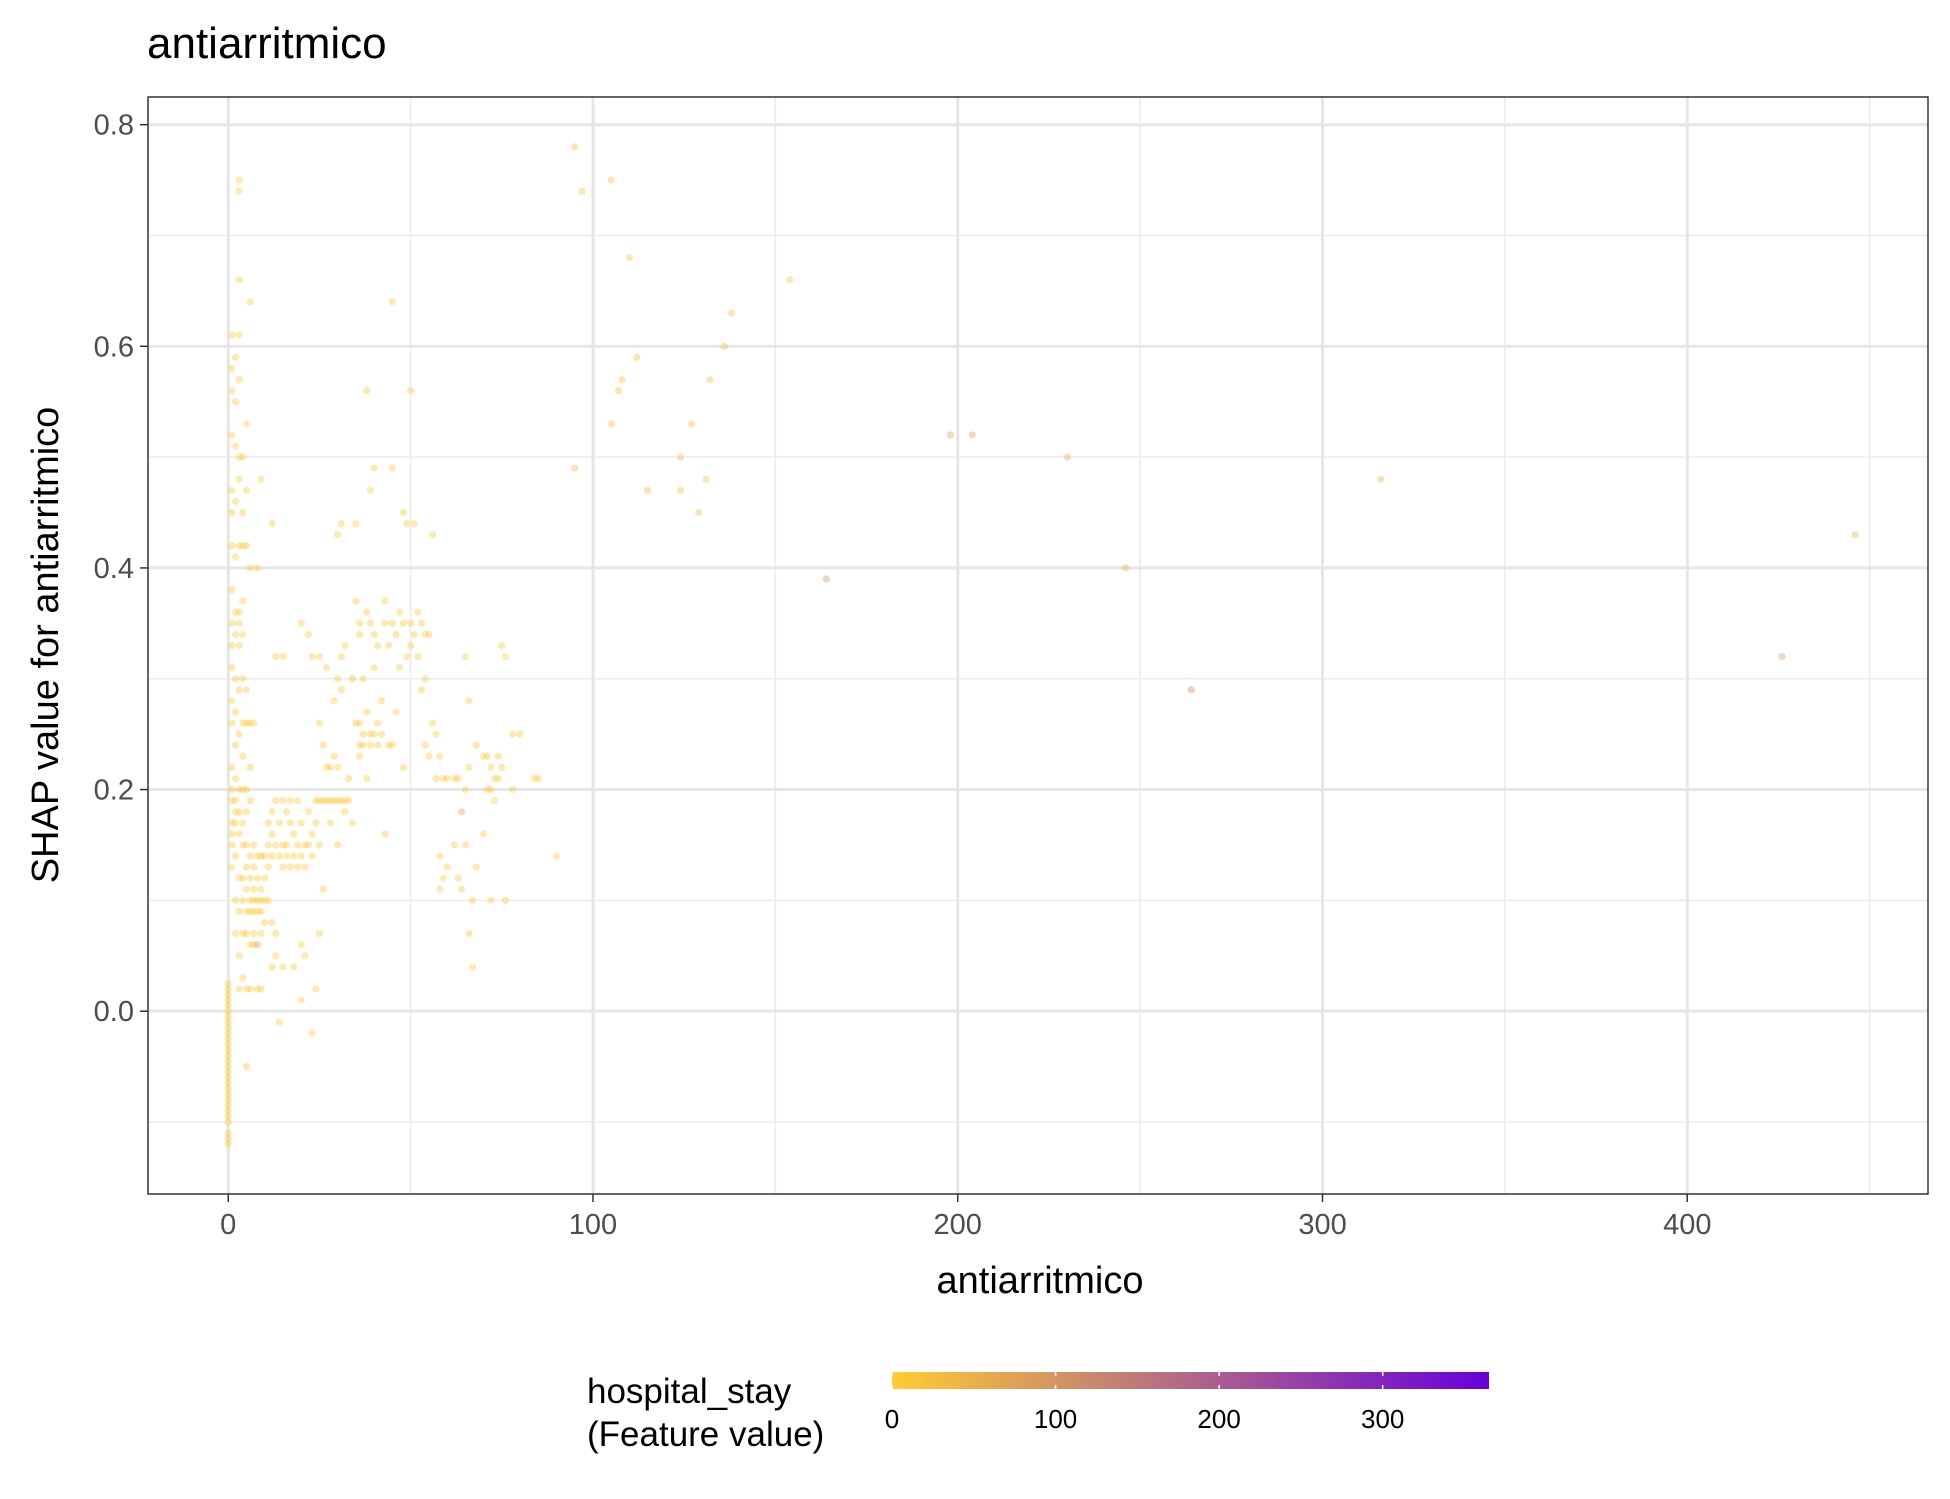 This screenshot has height=1499, width=1950. I want to click on legend-ticks: 0 100 200 300, so click(1144, 1403).